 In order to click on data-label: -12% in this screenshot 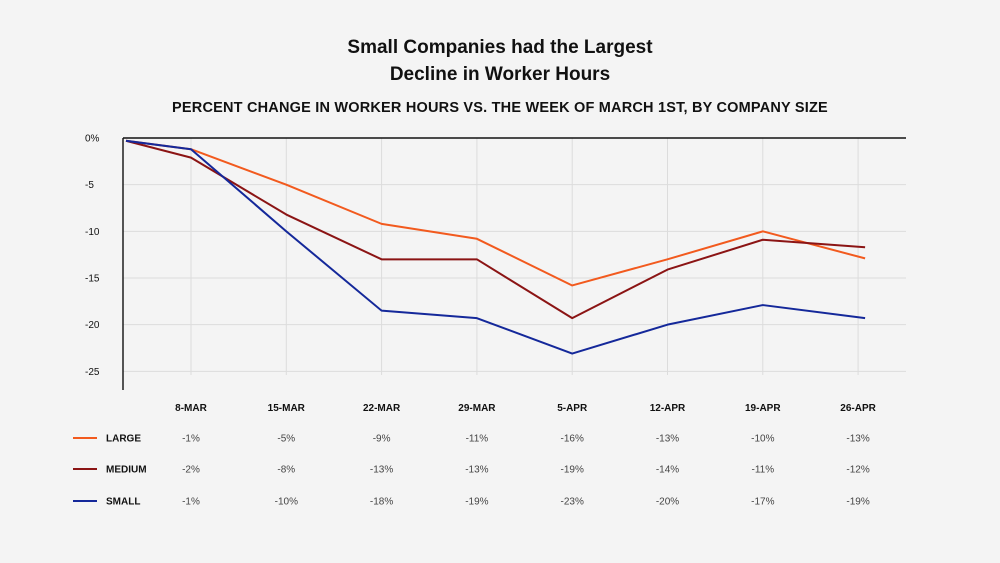, I will do `click(857, 470)`.